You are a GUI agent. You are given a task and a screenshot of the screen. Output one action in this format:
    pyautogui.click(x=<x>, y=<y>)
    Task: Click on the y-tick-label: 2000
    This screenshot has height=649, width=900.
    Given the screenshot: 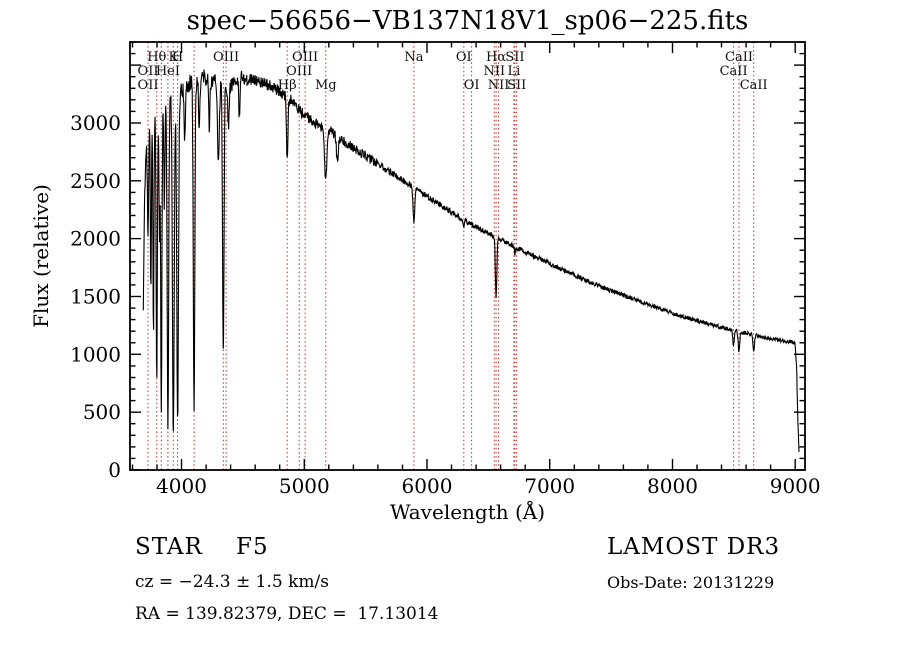 What is the action you would take?
    pyautogui.click(x=95, y=239)
    